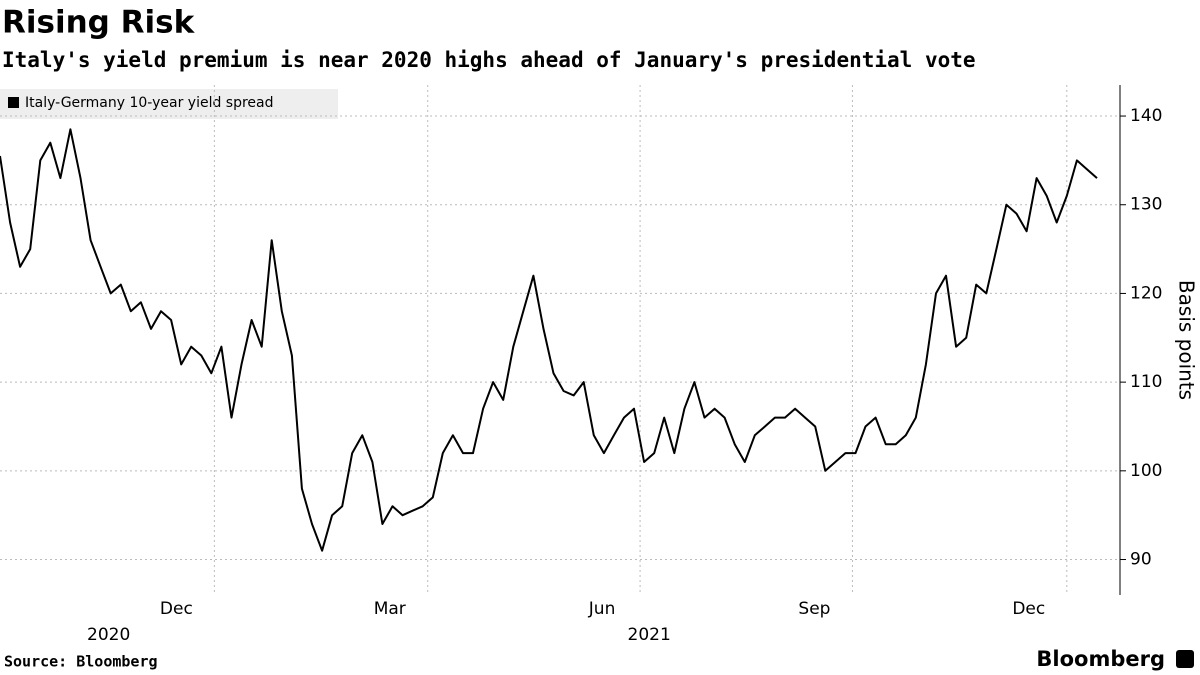  Describe the element at coordinates (108, 635) in the screenshot. I see `year-label: 2020` at that location.